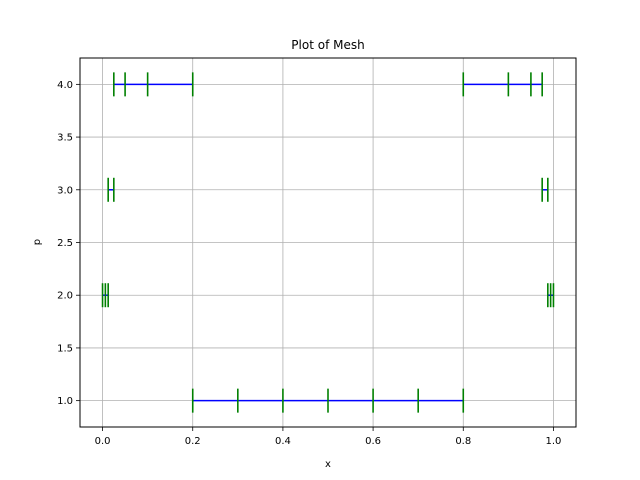  What do you see at coordinates (327, 45) in the screenshot?
I see `chart-title: Plot of Mesh` at bounding box center [327, 45].